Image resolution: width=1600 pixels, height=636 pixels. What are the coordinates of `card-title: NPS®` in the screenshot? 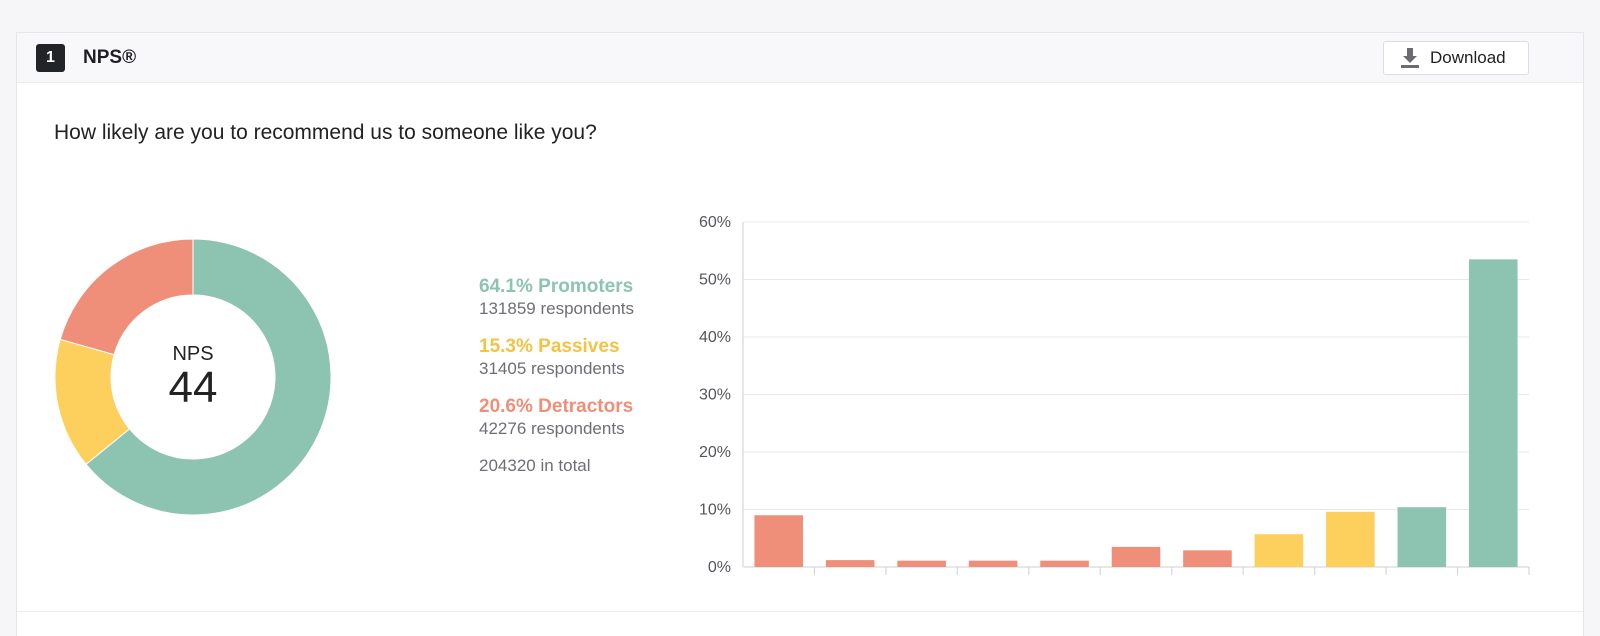 It's located at (110, 57).